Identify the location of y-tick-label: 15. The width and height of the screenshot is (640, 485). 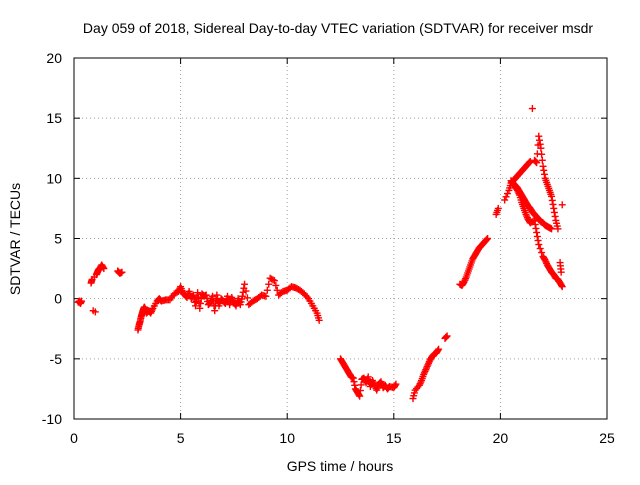
(54, 118).